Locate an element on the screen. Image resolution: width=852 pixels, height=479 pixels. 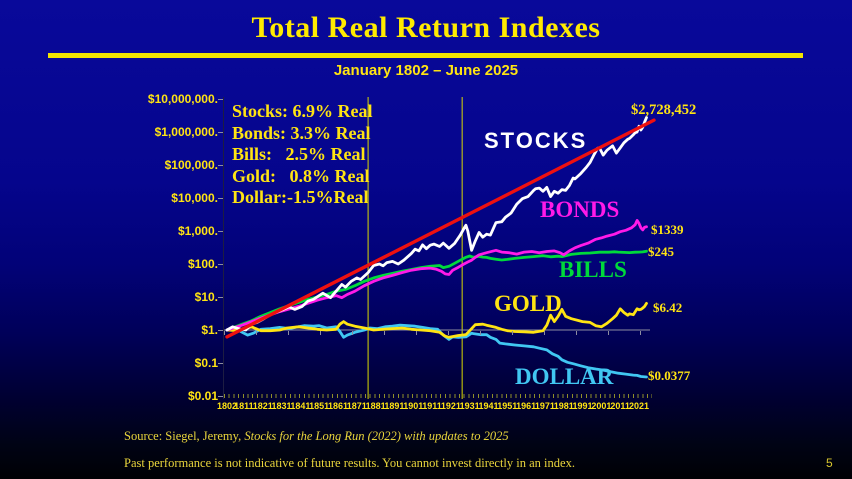
subtitle-date-range: January 1802 – June 2025 is located at coordinates (426, 70).